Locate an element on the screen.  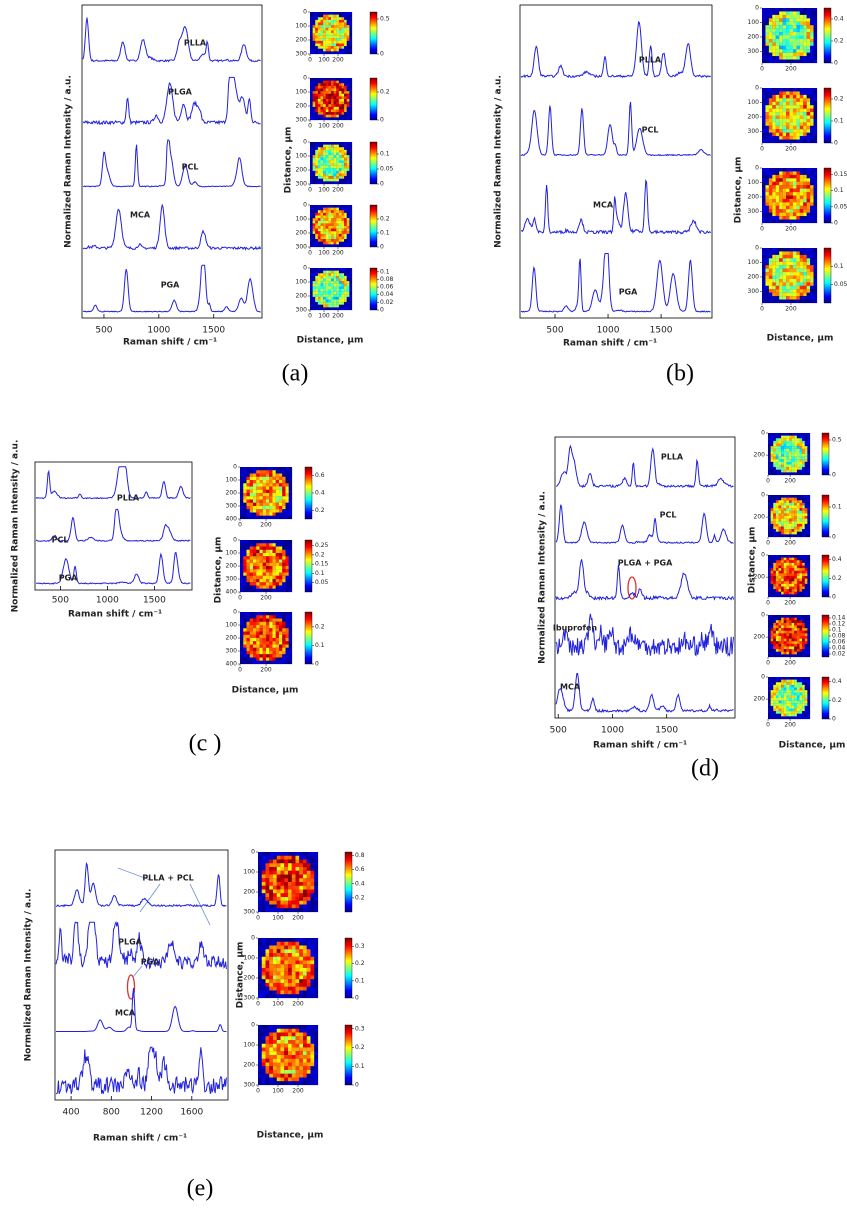
colorbar-tick-label: 0.1 is located at coordinates (837, 507).